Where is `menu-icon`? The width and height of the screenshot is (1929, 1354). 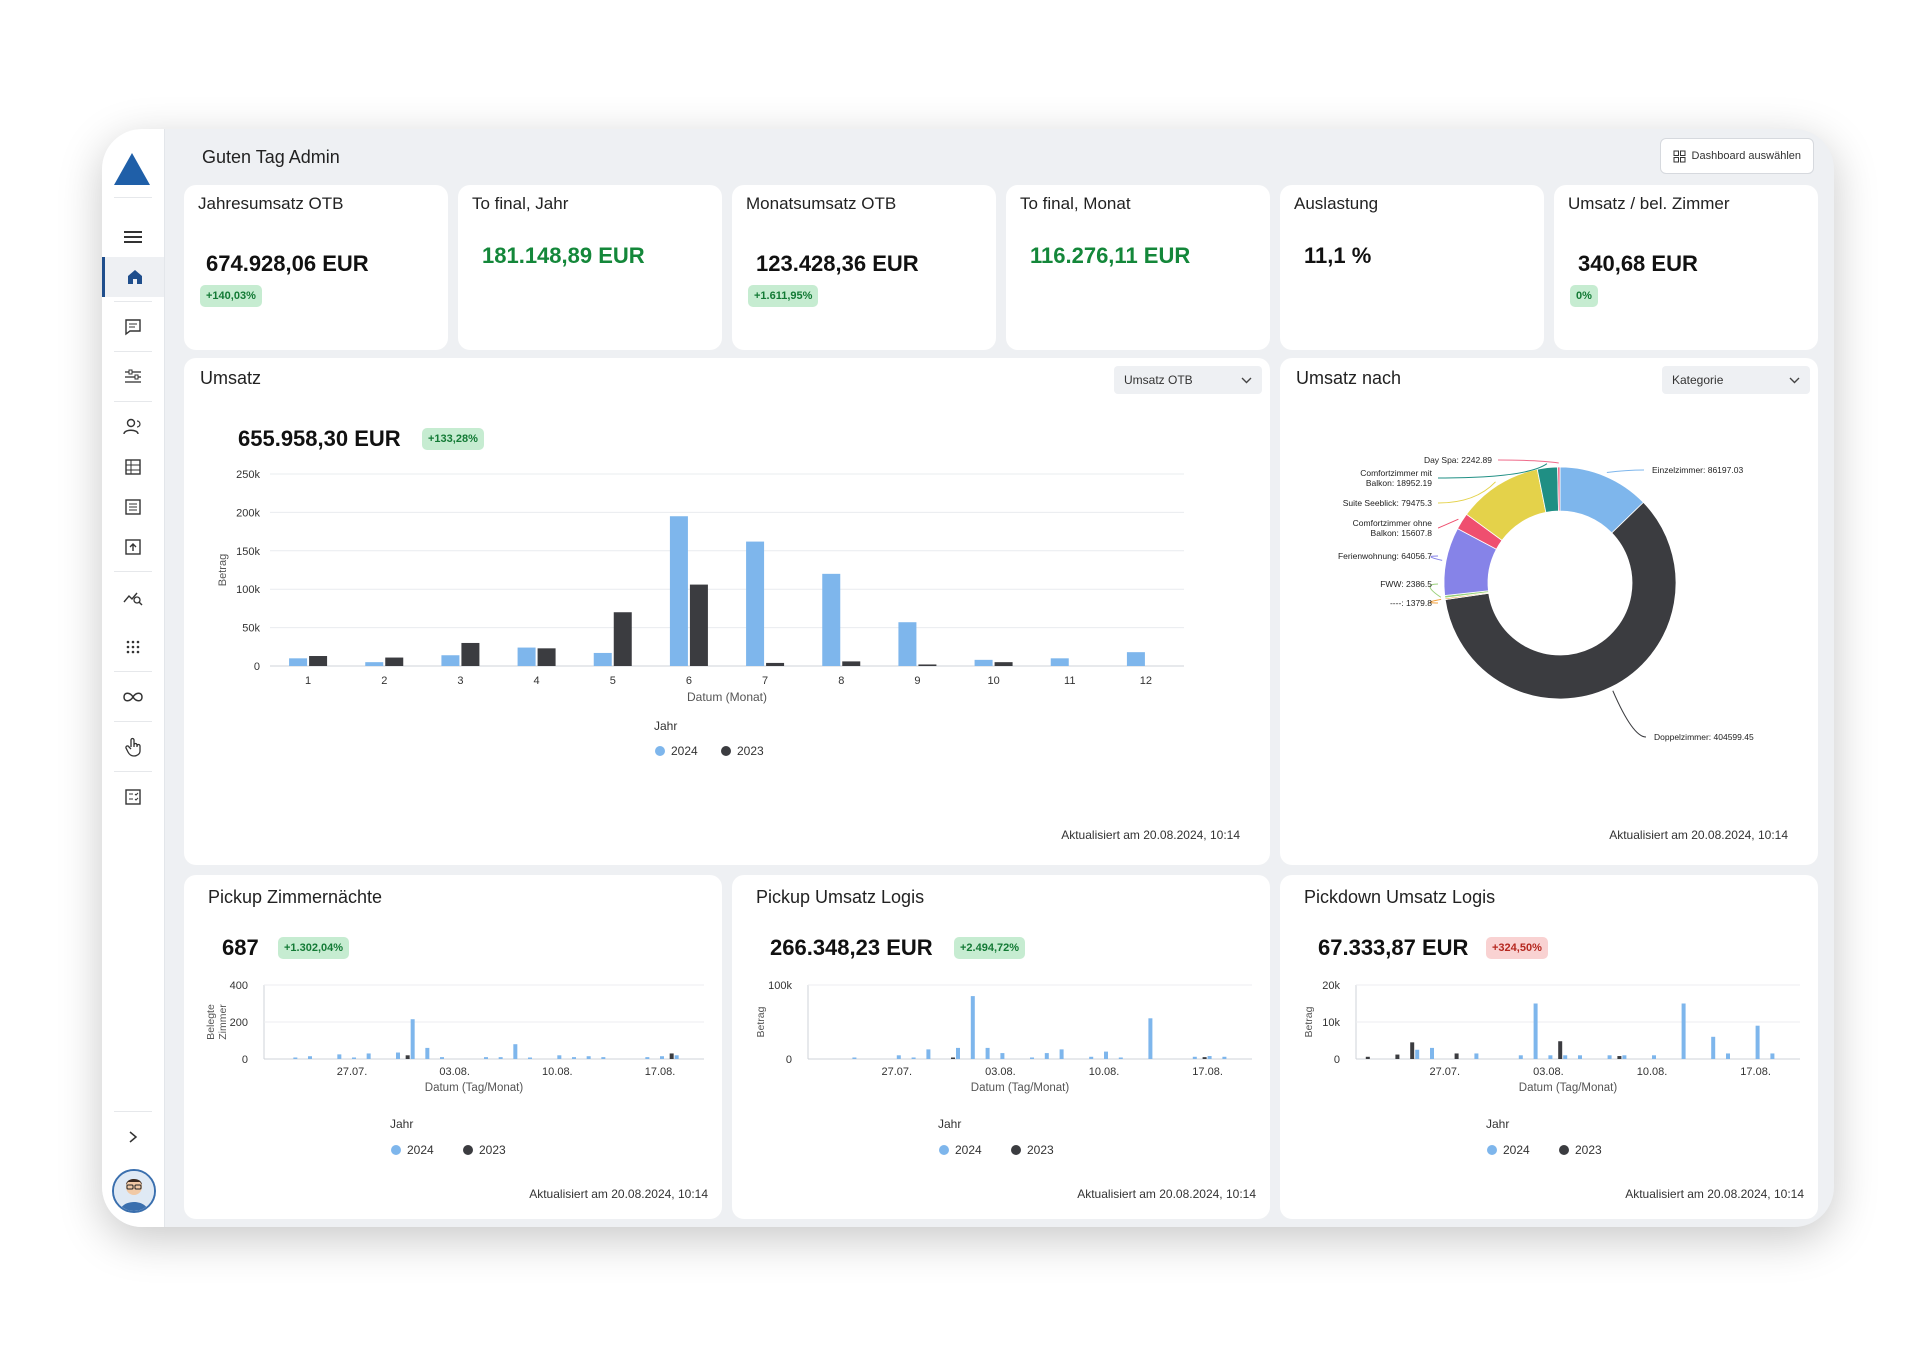
menu-icon is located at coordinates (133, 237).